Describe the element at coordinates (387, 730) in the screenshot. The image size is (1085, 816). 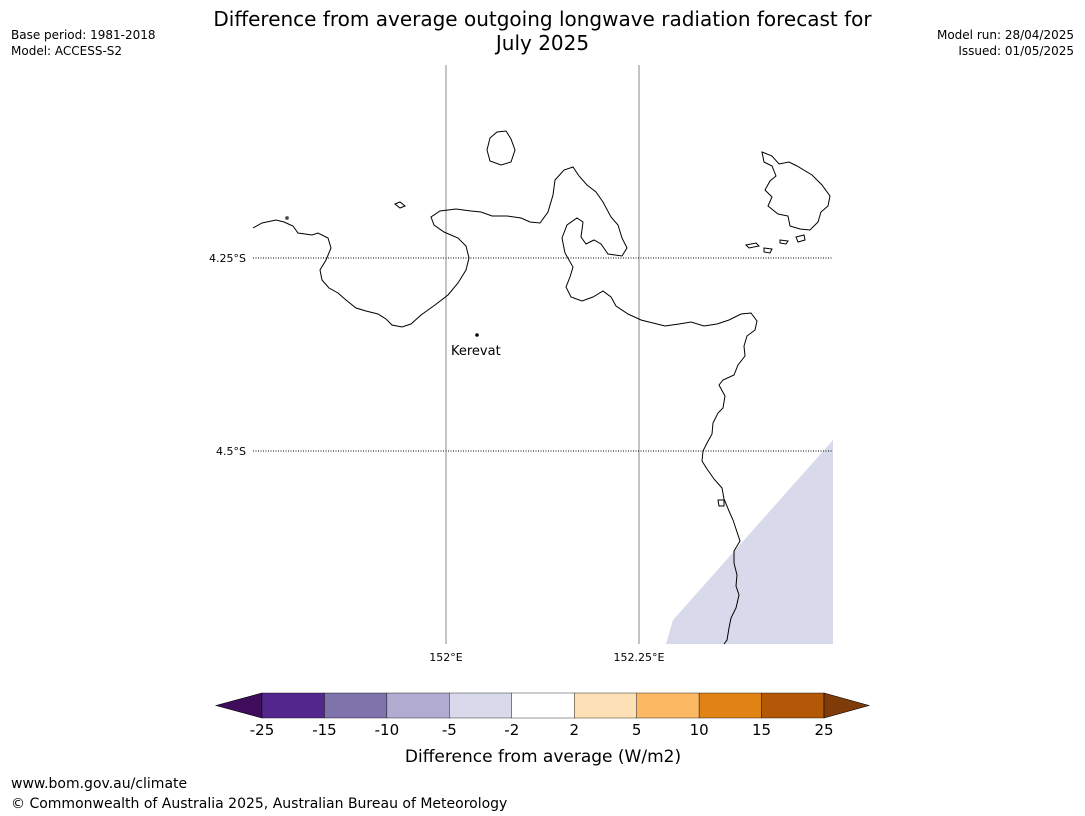
I see `colorbar-tick-label: -10` at that location.